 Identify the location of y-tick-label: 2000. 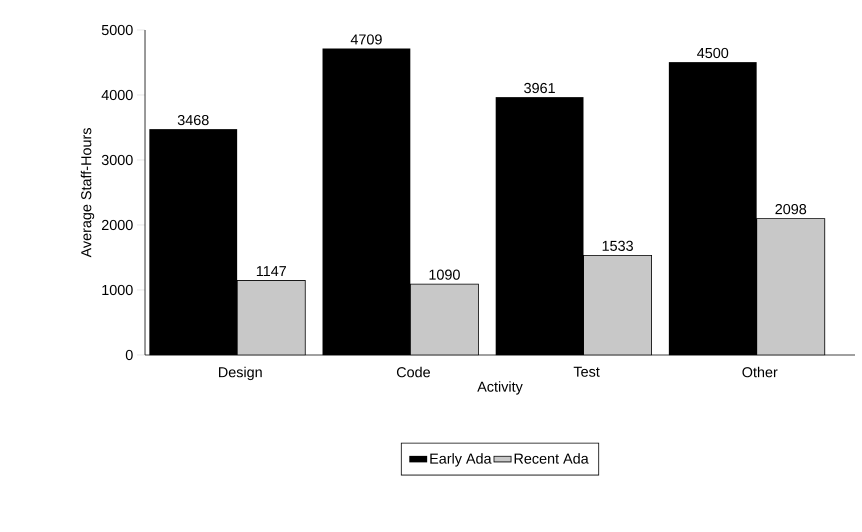
(117, 225).